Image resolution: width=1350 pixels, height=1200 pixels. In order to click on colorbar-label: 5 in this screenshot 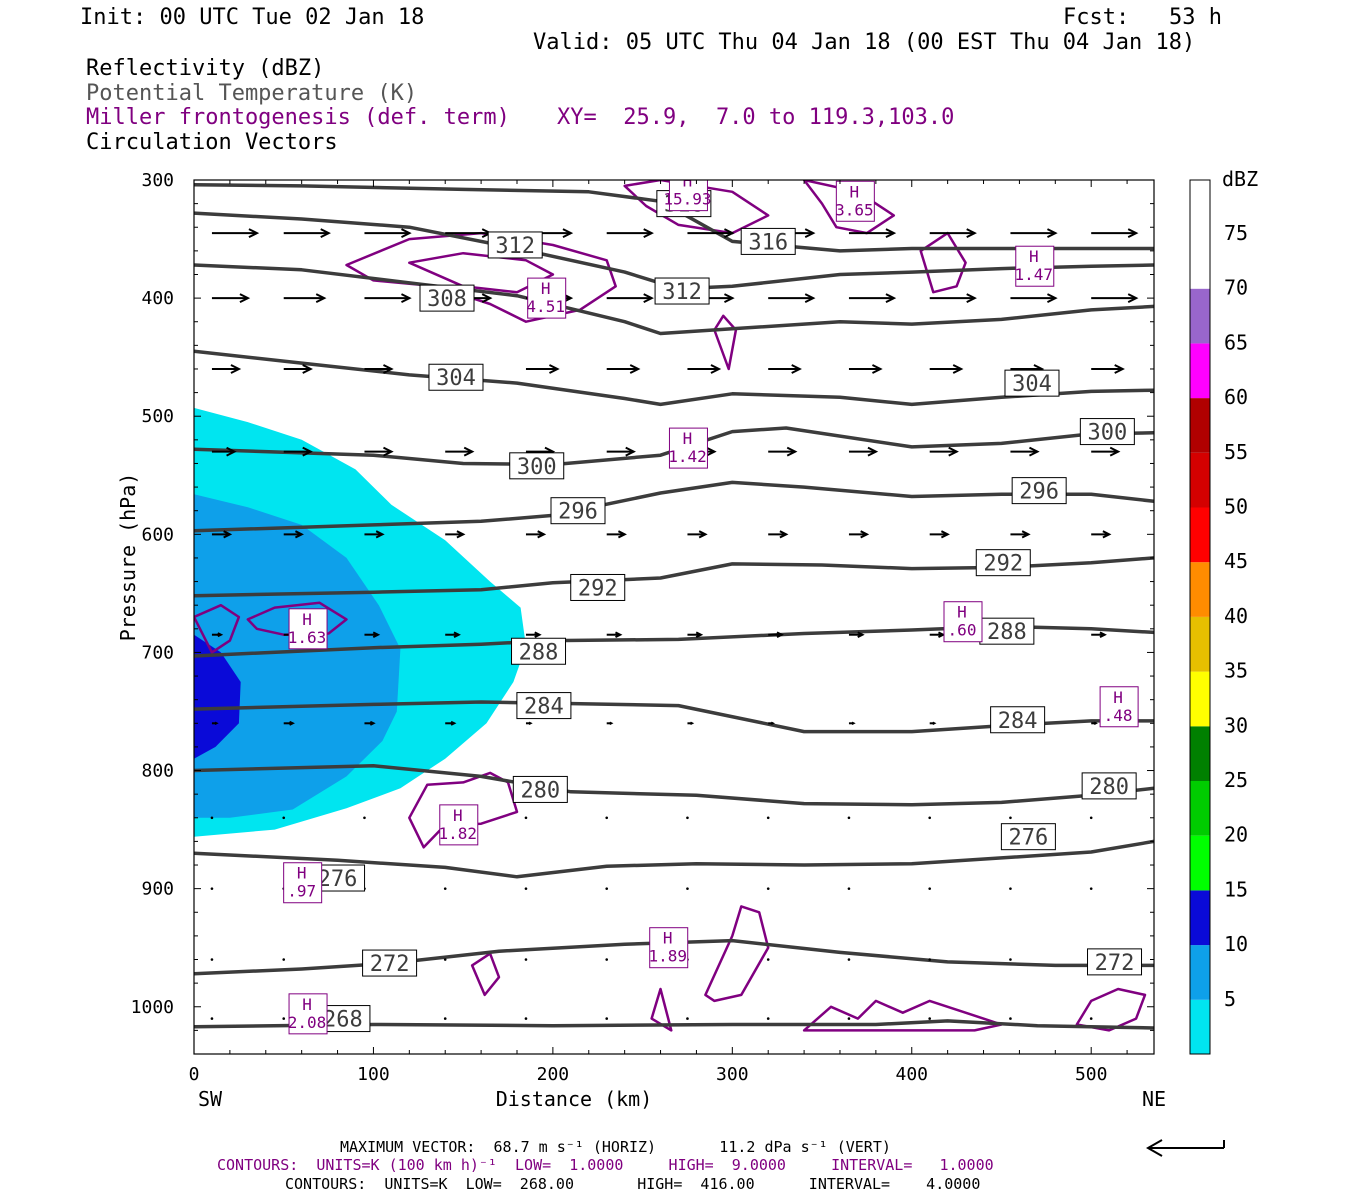, I will do `click(1230, 999)`.